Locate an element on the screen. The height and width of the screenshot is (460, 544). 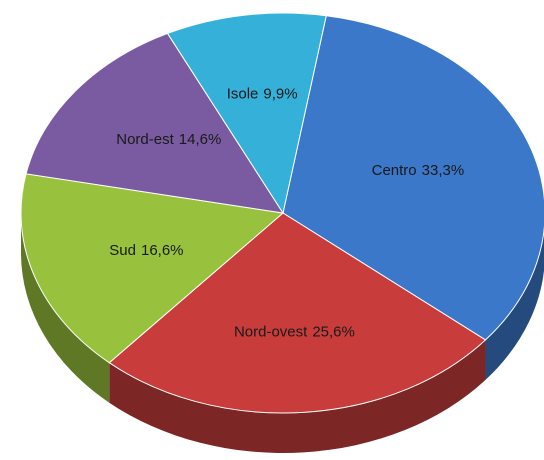
pie-slice is located at coordinates (246, 113).